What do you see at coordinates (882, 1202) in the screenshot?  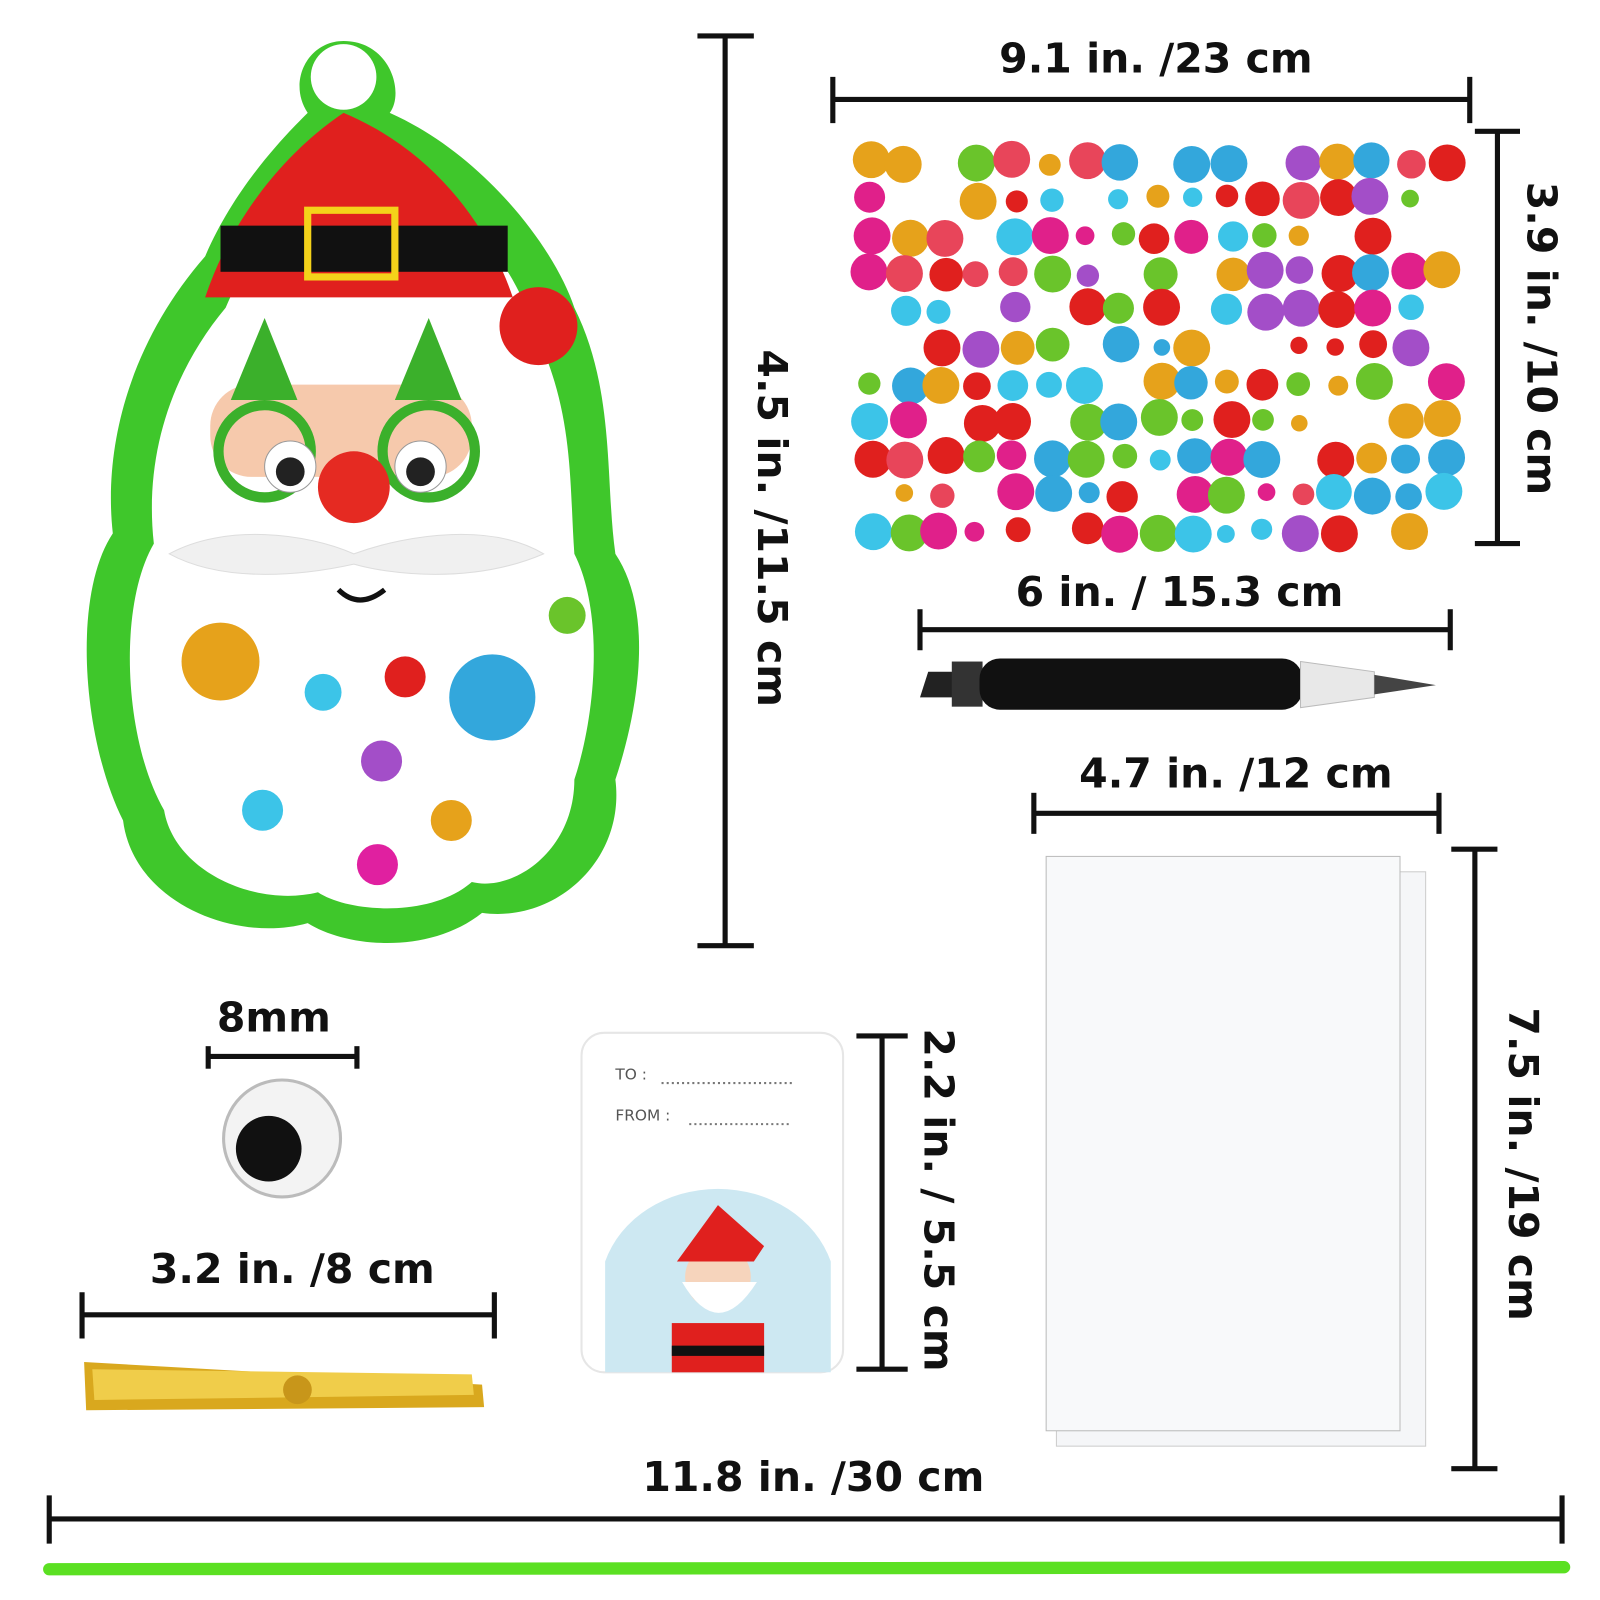 I see `tag-height-measure` at bounding box center [882, 1202].